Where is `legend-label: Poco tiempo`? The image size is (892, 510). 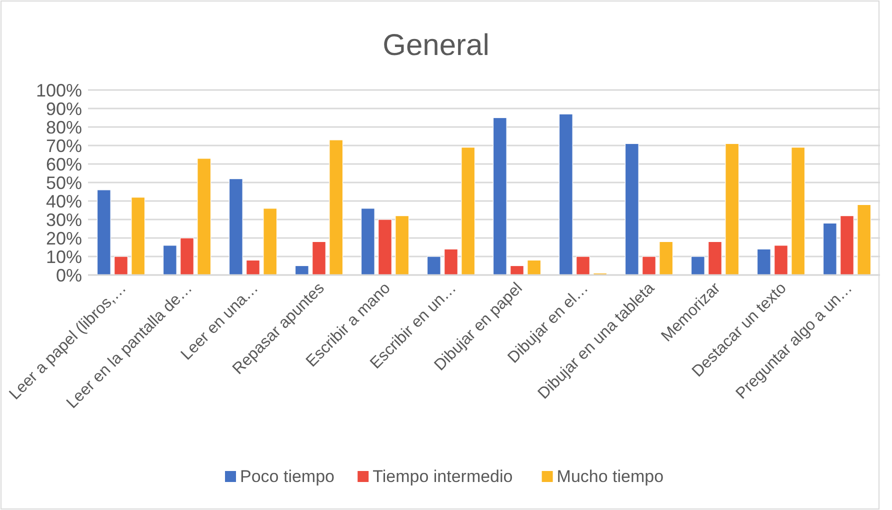 legend-label: Poco tiempo is located at coordinates (287, 476).